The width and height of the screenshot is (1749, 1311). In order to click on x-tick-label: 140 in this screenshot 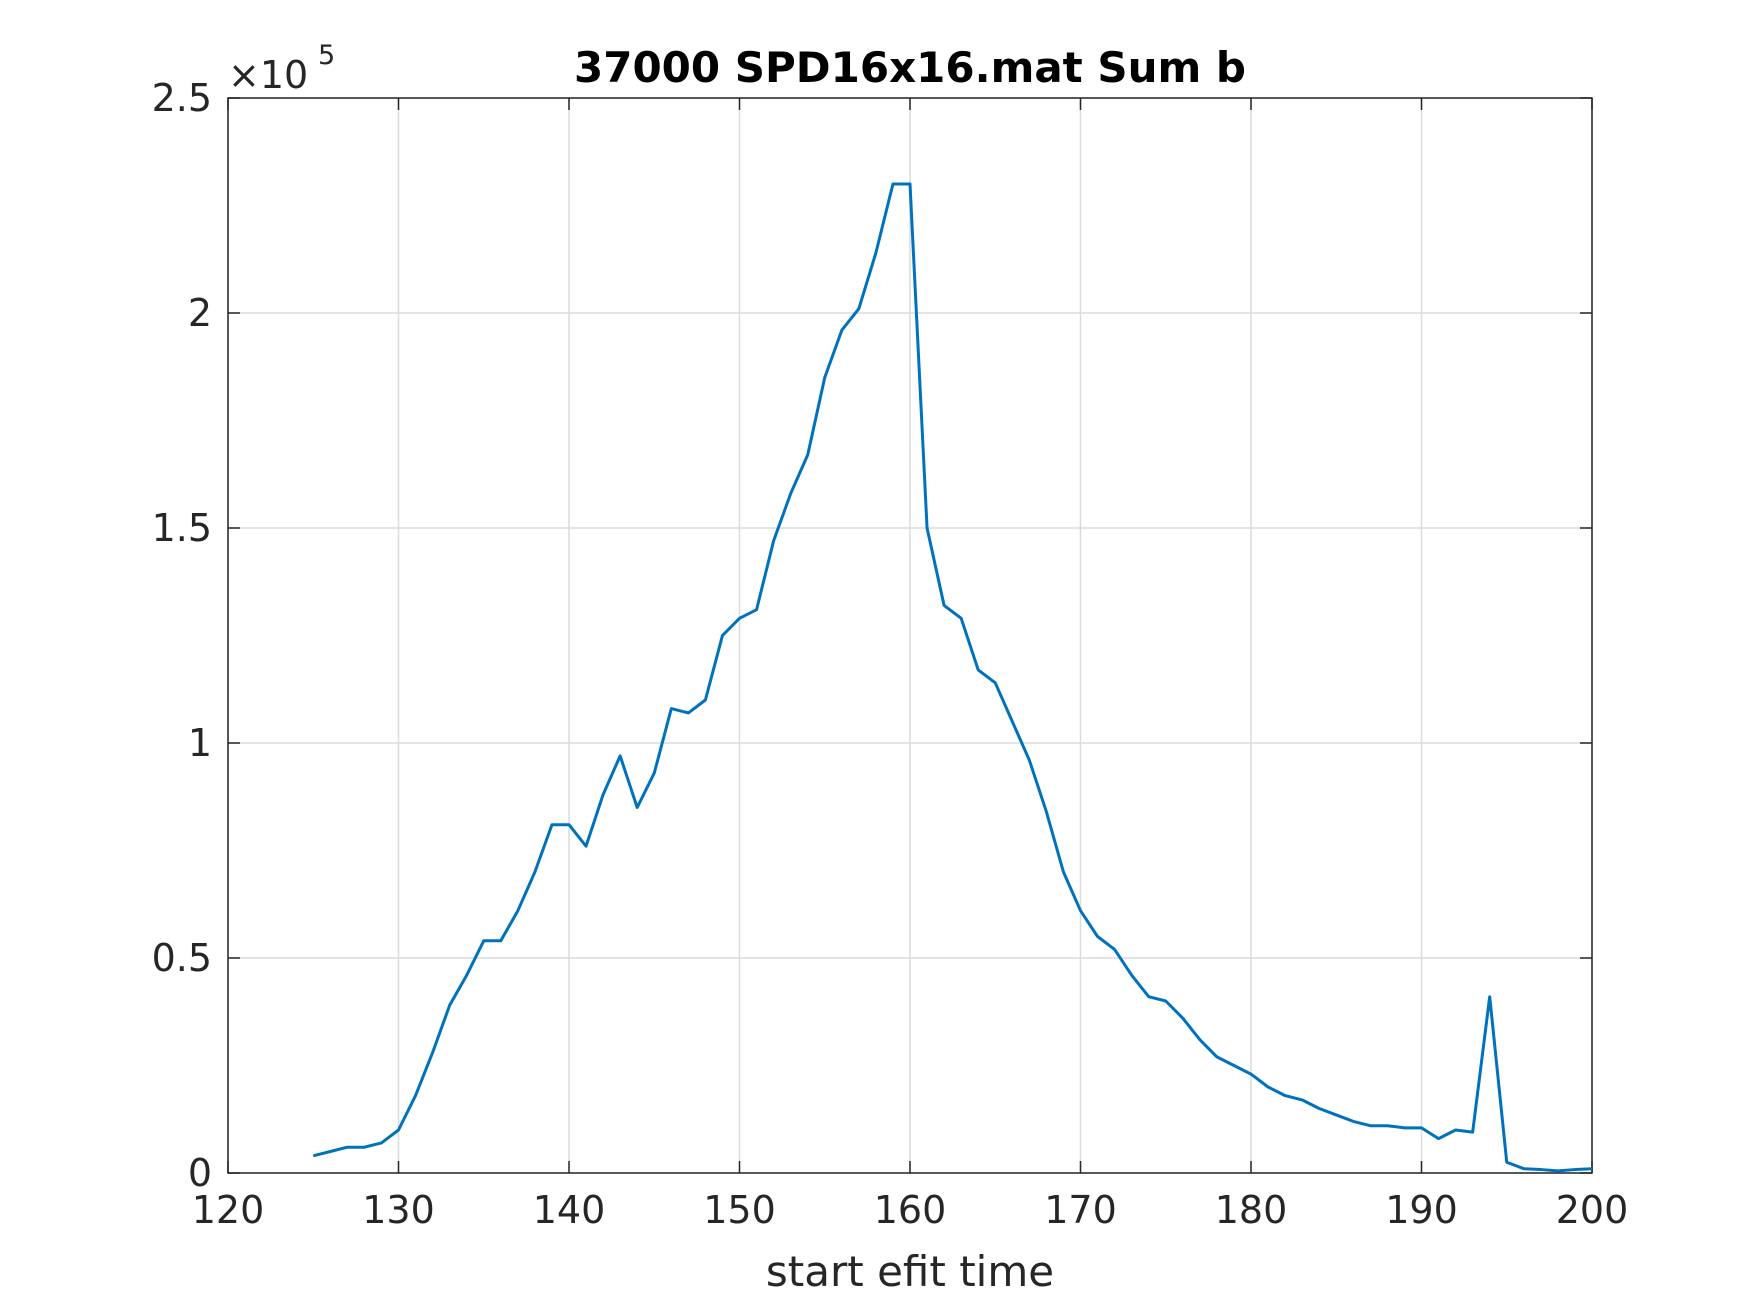, I will do `click(569, 1210)`.